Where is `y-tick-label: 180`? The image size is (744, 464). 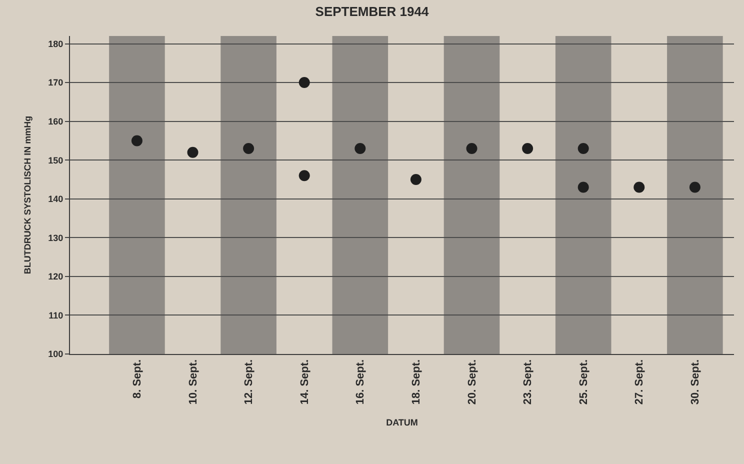 y-tick-label: 180 is located at coordinates (56, 43).